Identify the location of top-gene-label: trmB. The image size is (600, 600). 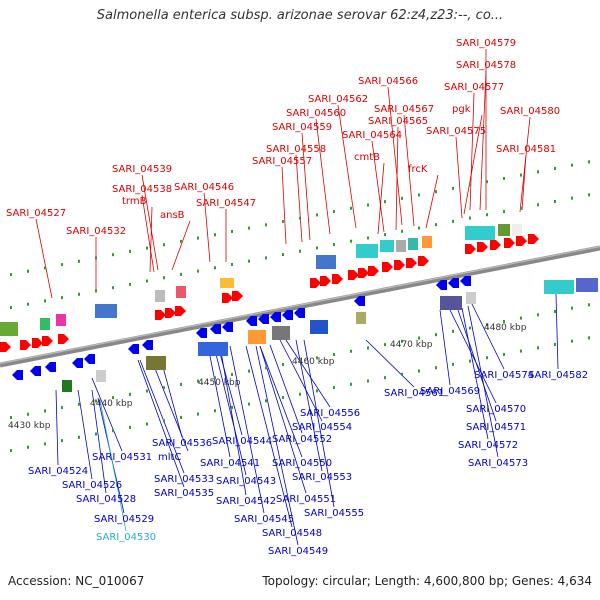
(134, 201).